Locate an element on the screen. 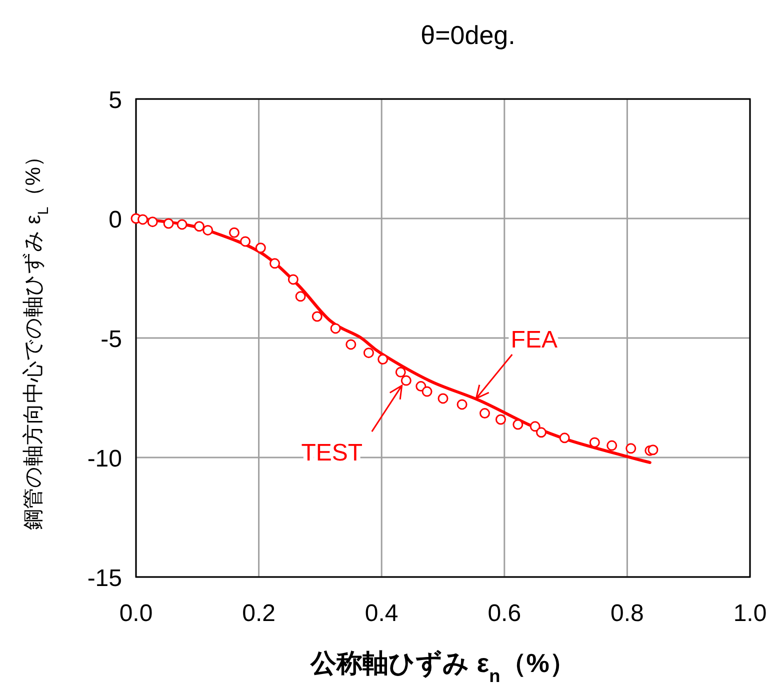 The image size is (773, 684). y-tick-label: 5 is located at coordinates (115, 100).